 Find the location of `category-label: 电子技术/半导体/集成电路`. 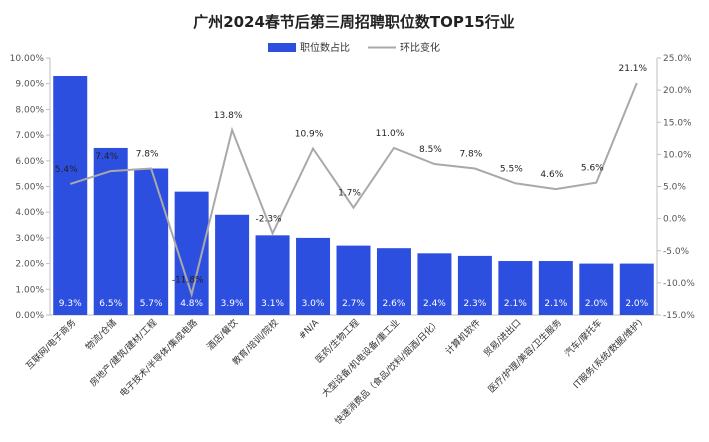

category-label: 电子技术/半导体/集成电路 is located at coordinates (158, 358).